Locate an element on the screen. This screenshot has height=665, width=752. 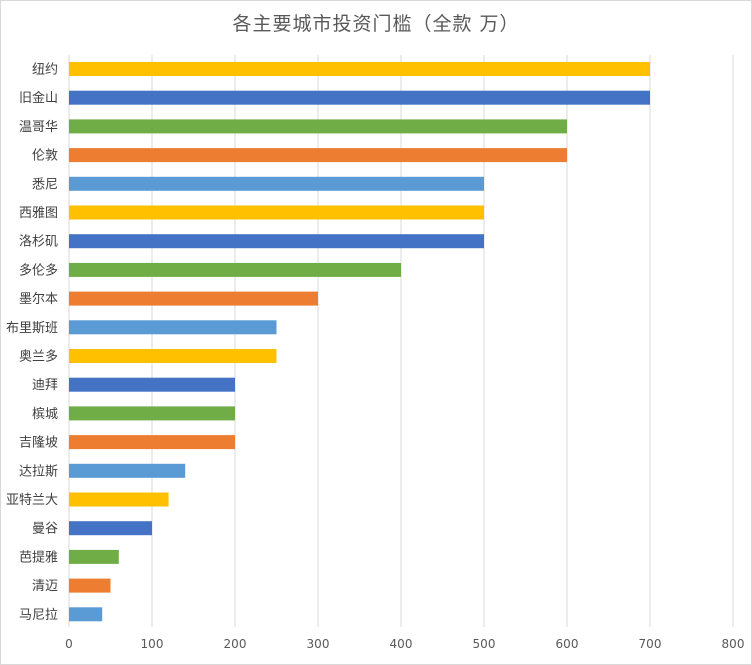
category-label: 芭提雅 is located at coordinates (38, 557).